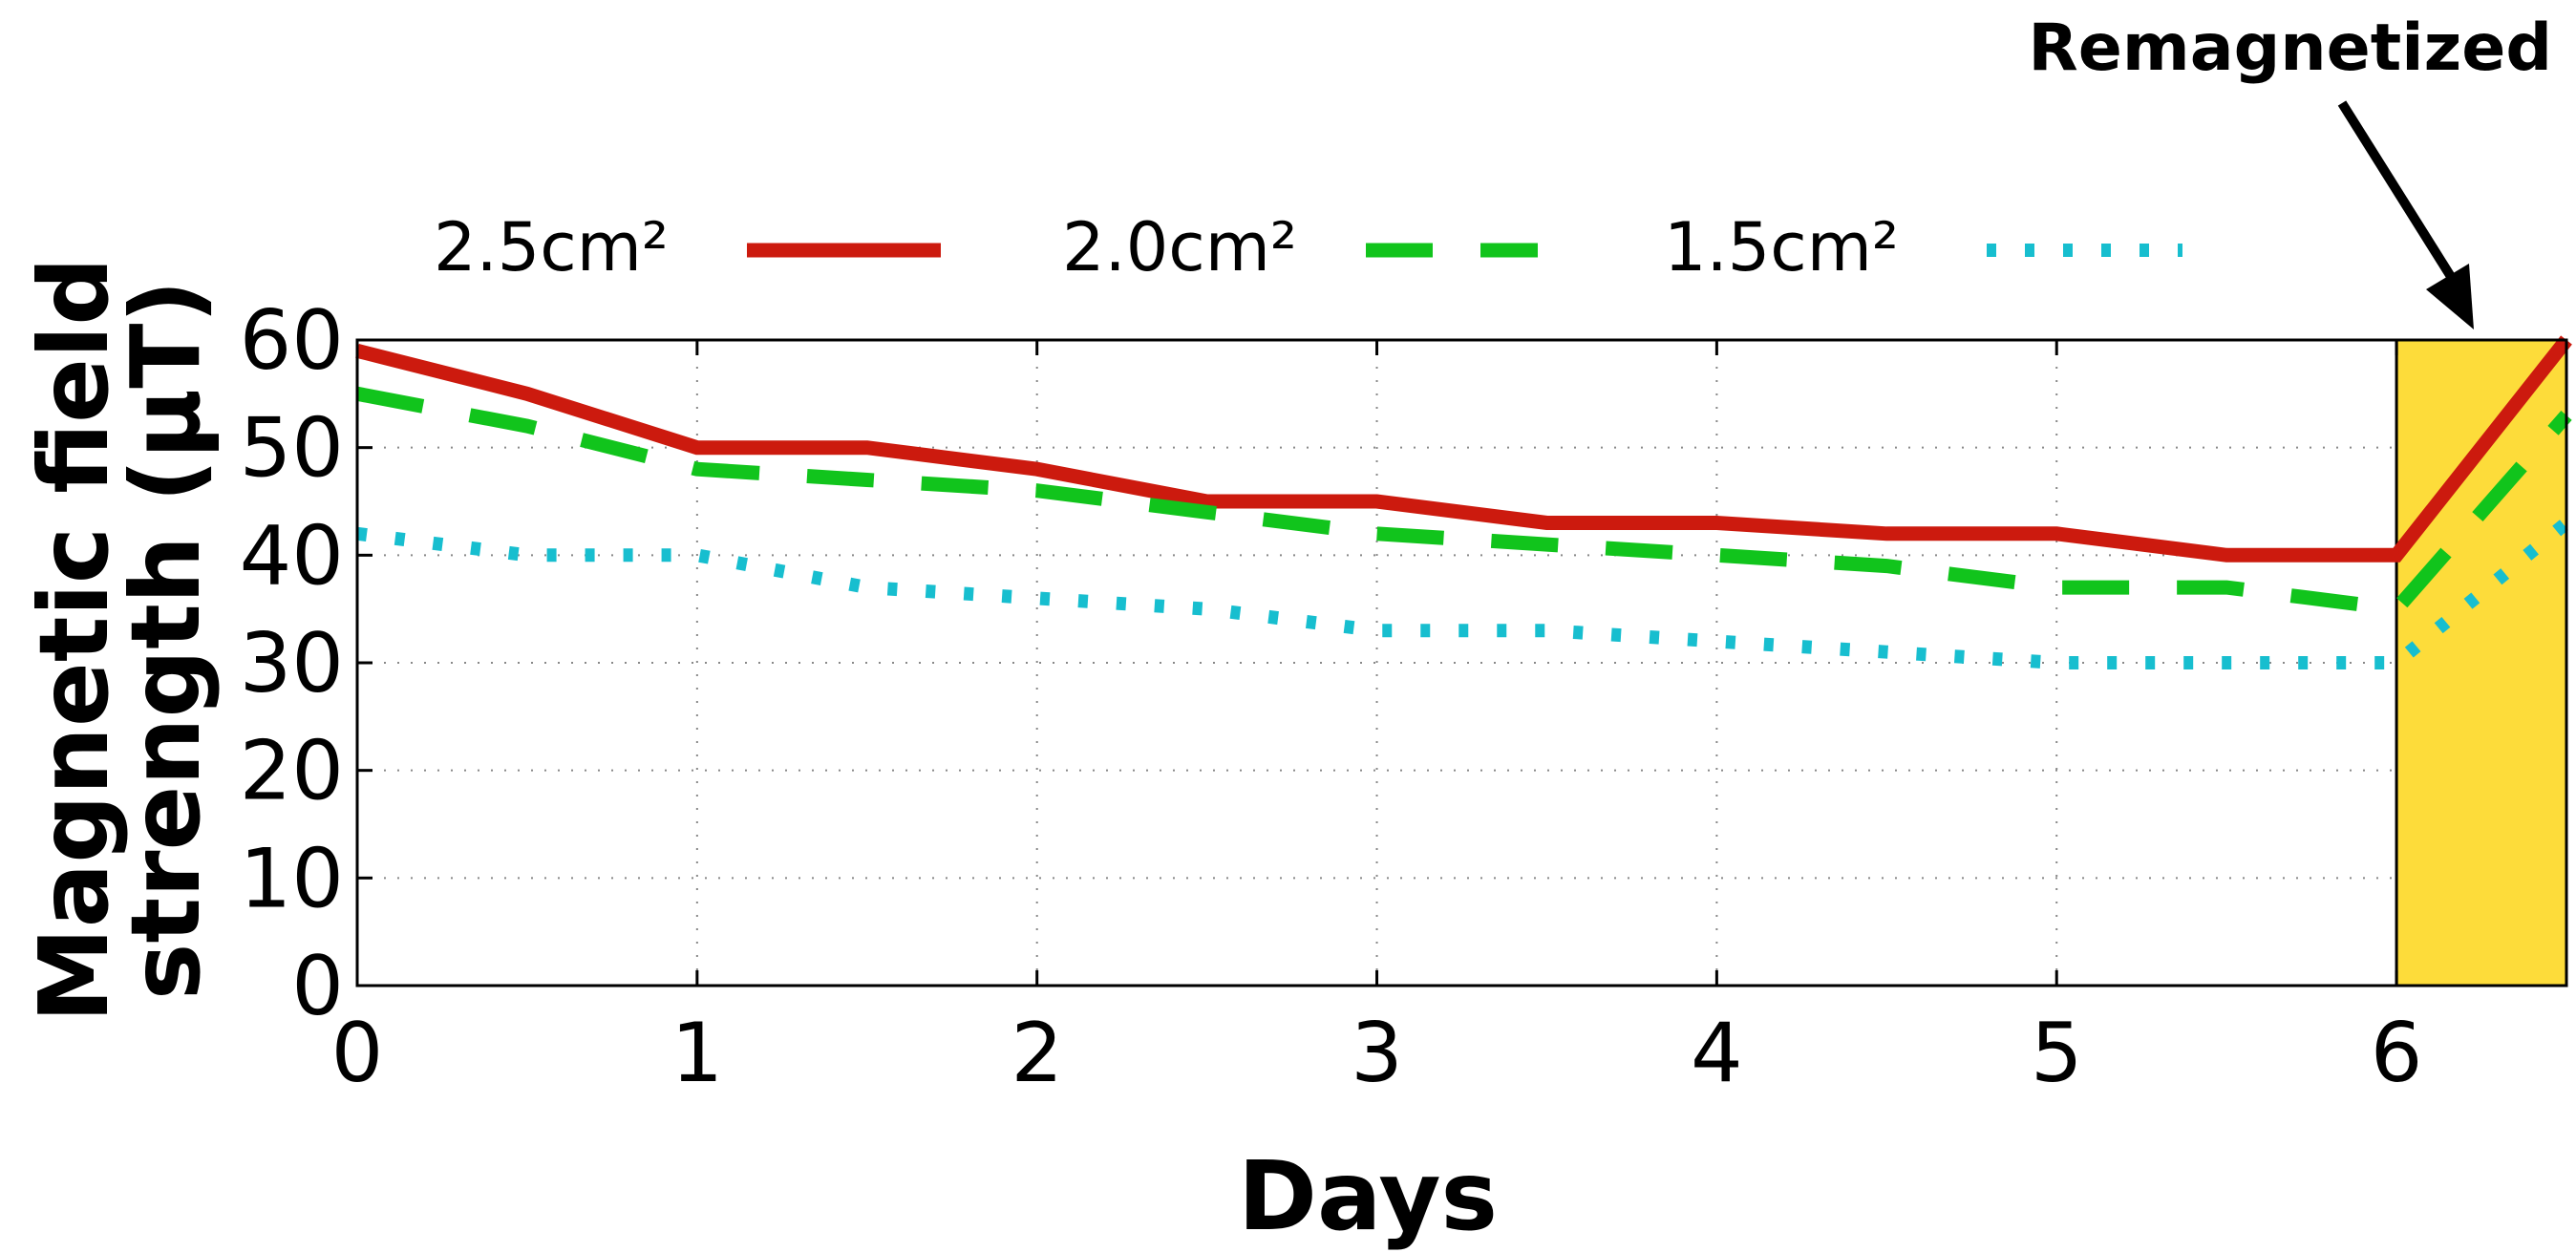  I want to click on x-tick-label: 3, so click(1377, 1053).